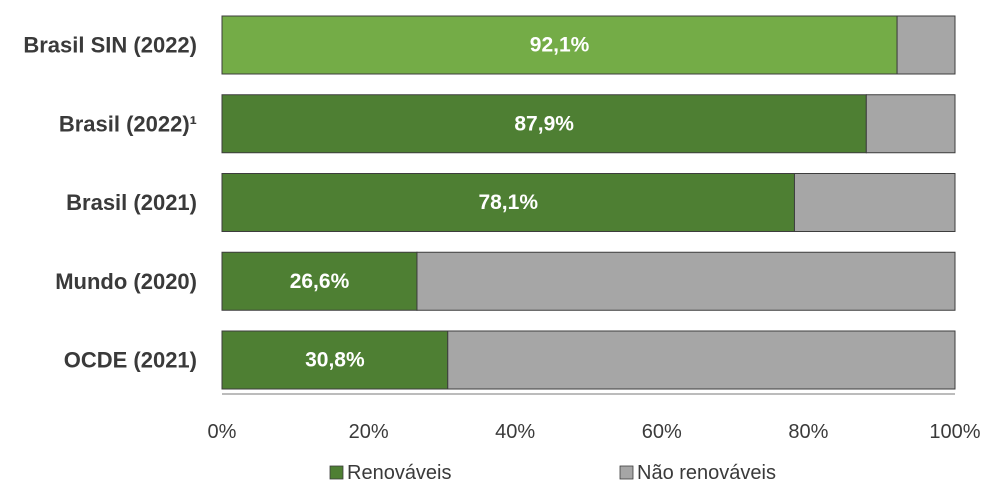  What do you see at coordinates (128, 123) in the screenshot?
I see `category-label-brasil-2022: Brasil (2022)¹` at bounding box center [128, 123].